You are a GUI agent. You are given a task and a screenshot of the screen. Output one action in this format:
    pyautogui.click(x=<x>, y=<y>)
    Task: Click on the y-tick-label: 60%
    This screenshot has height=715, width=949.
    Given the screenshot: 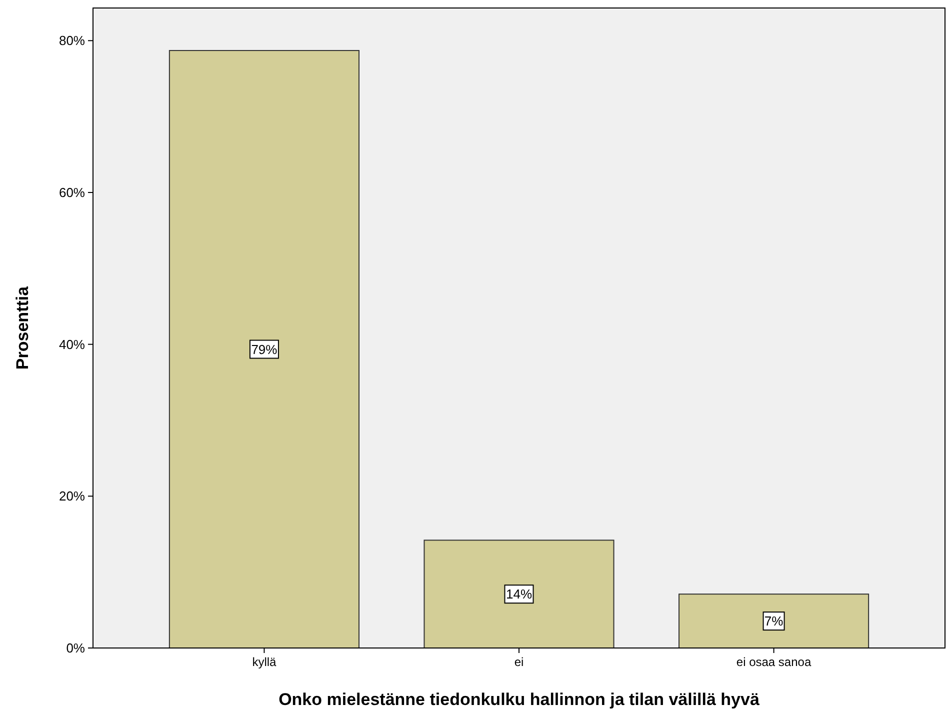 What is the action you would take?
    pyautogui.click(x=72, y=192)
    